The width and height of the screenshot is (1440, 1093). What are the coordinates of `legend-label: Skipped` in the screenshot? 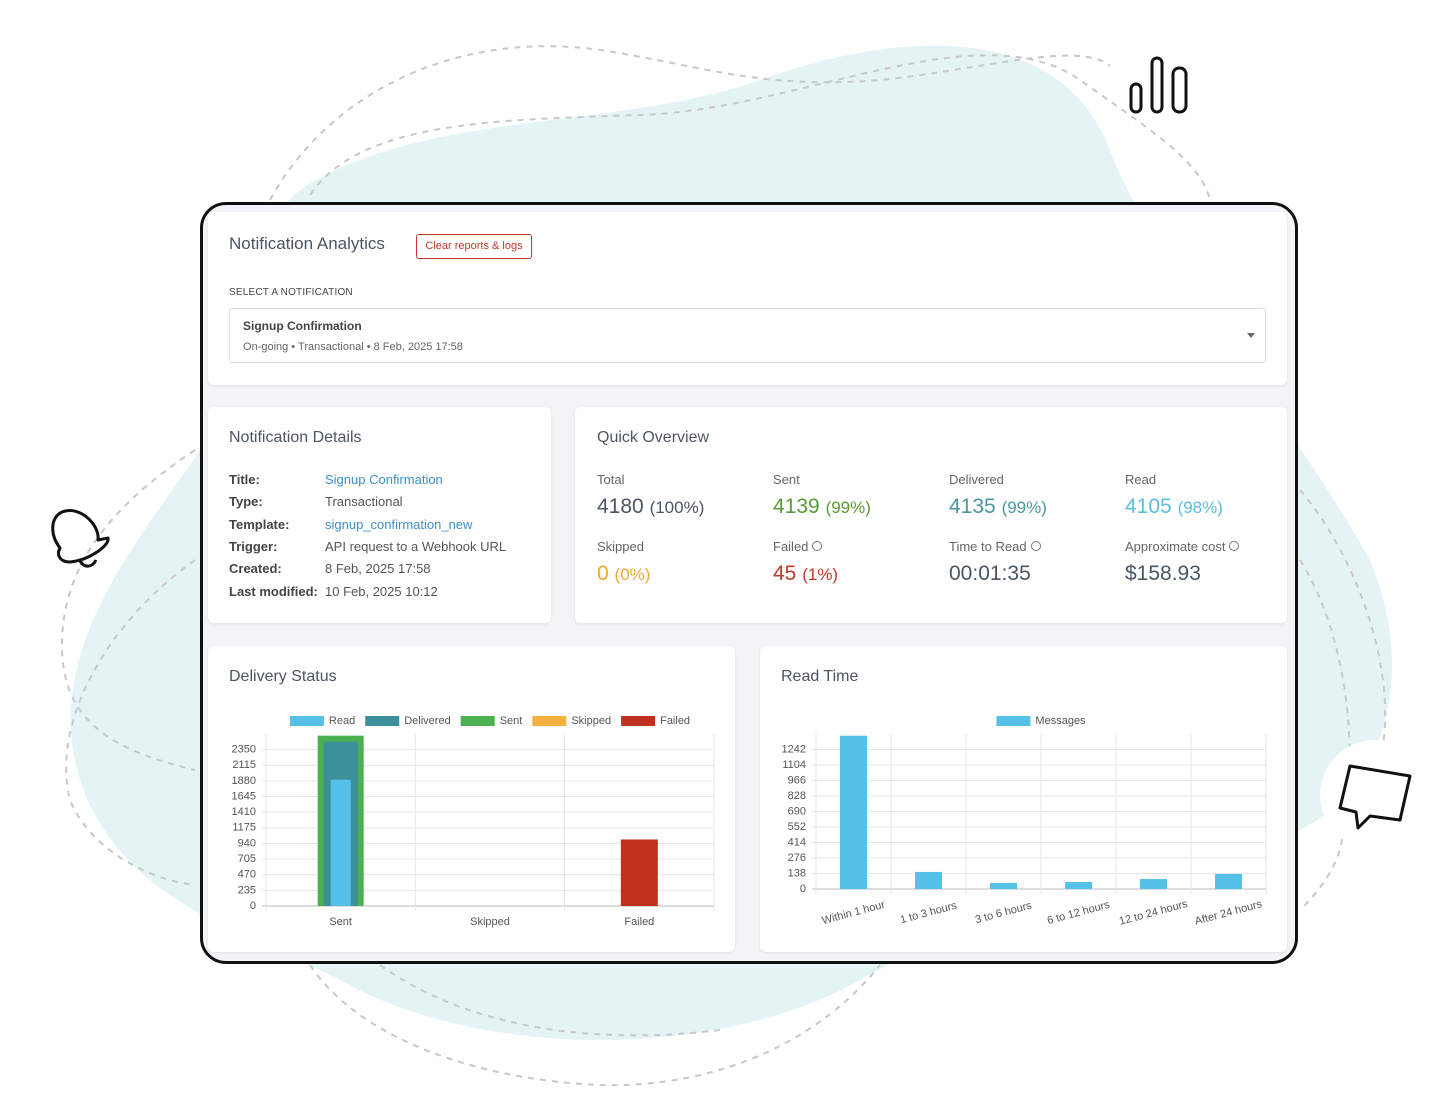 It's located at (591, 721).